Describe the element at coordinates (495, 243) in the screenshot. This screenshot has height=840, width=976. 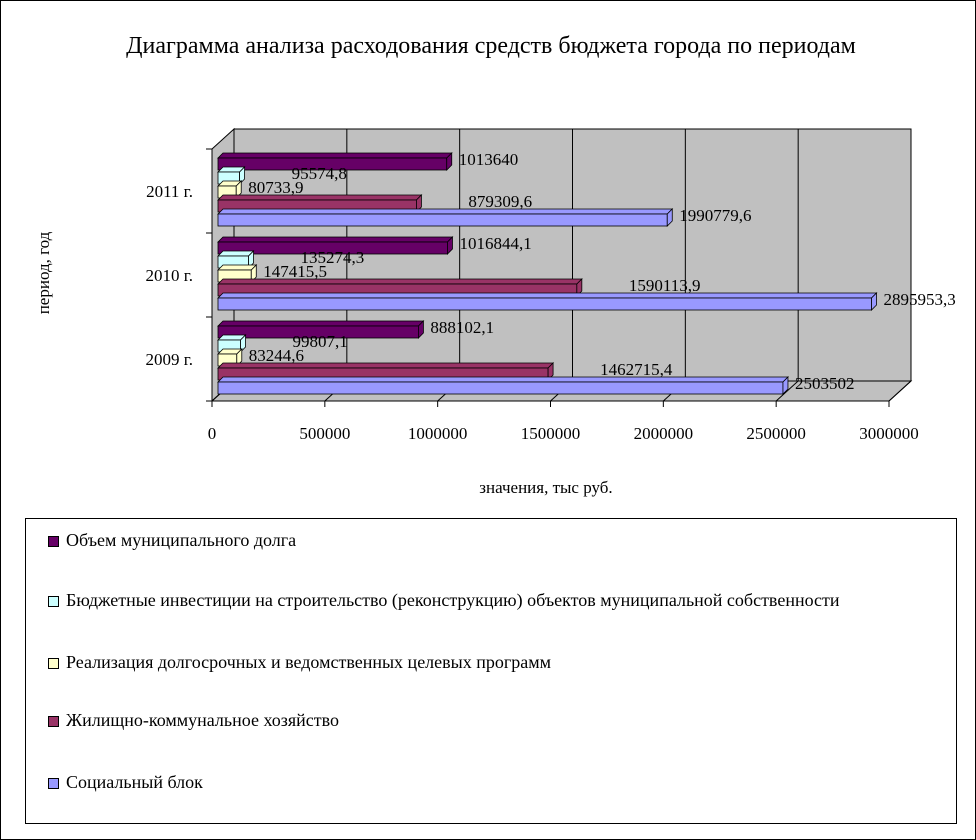
I see `value-label: 1016844,1` at that location.